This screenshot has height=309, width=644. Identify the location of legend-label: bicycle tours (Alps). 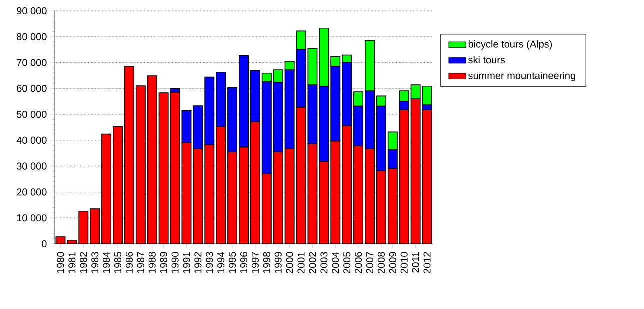
(510, 45).